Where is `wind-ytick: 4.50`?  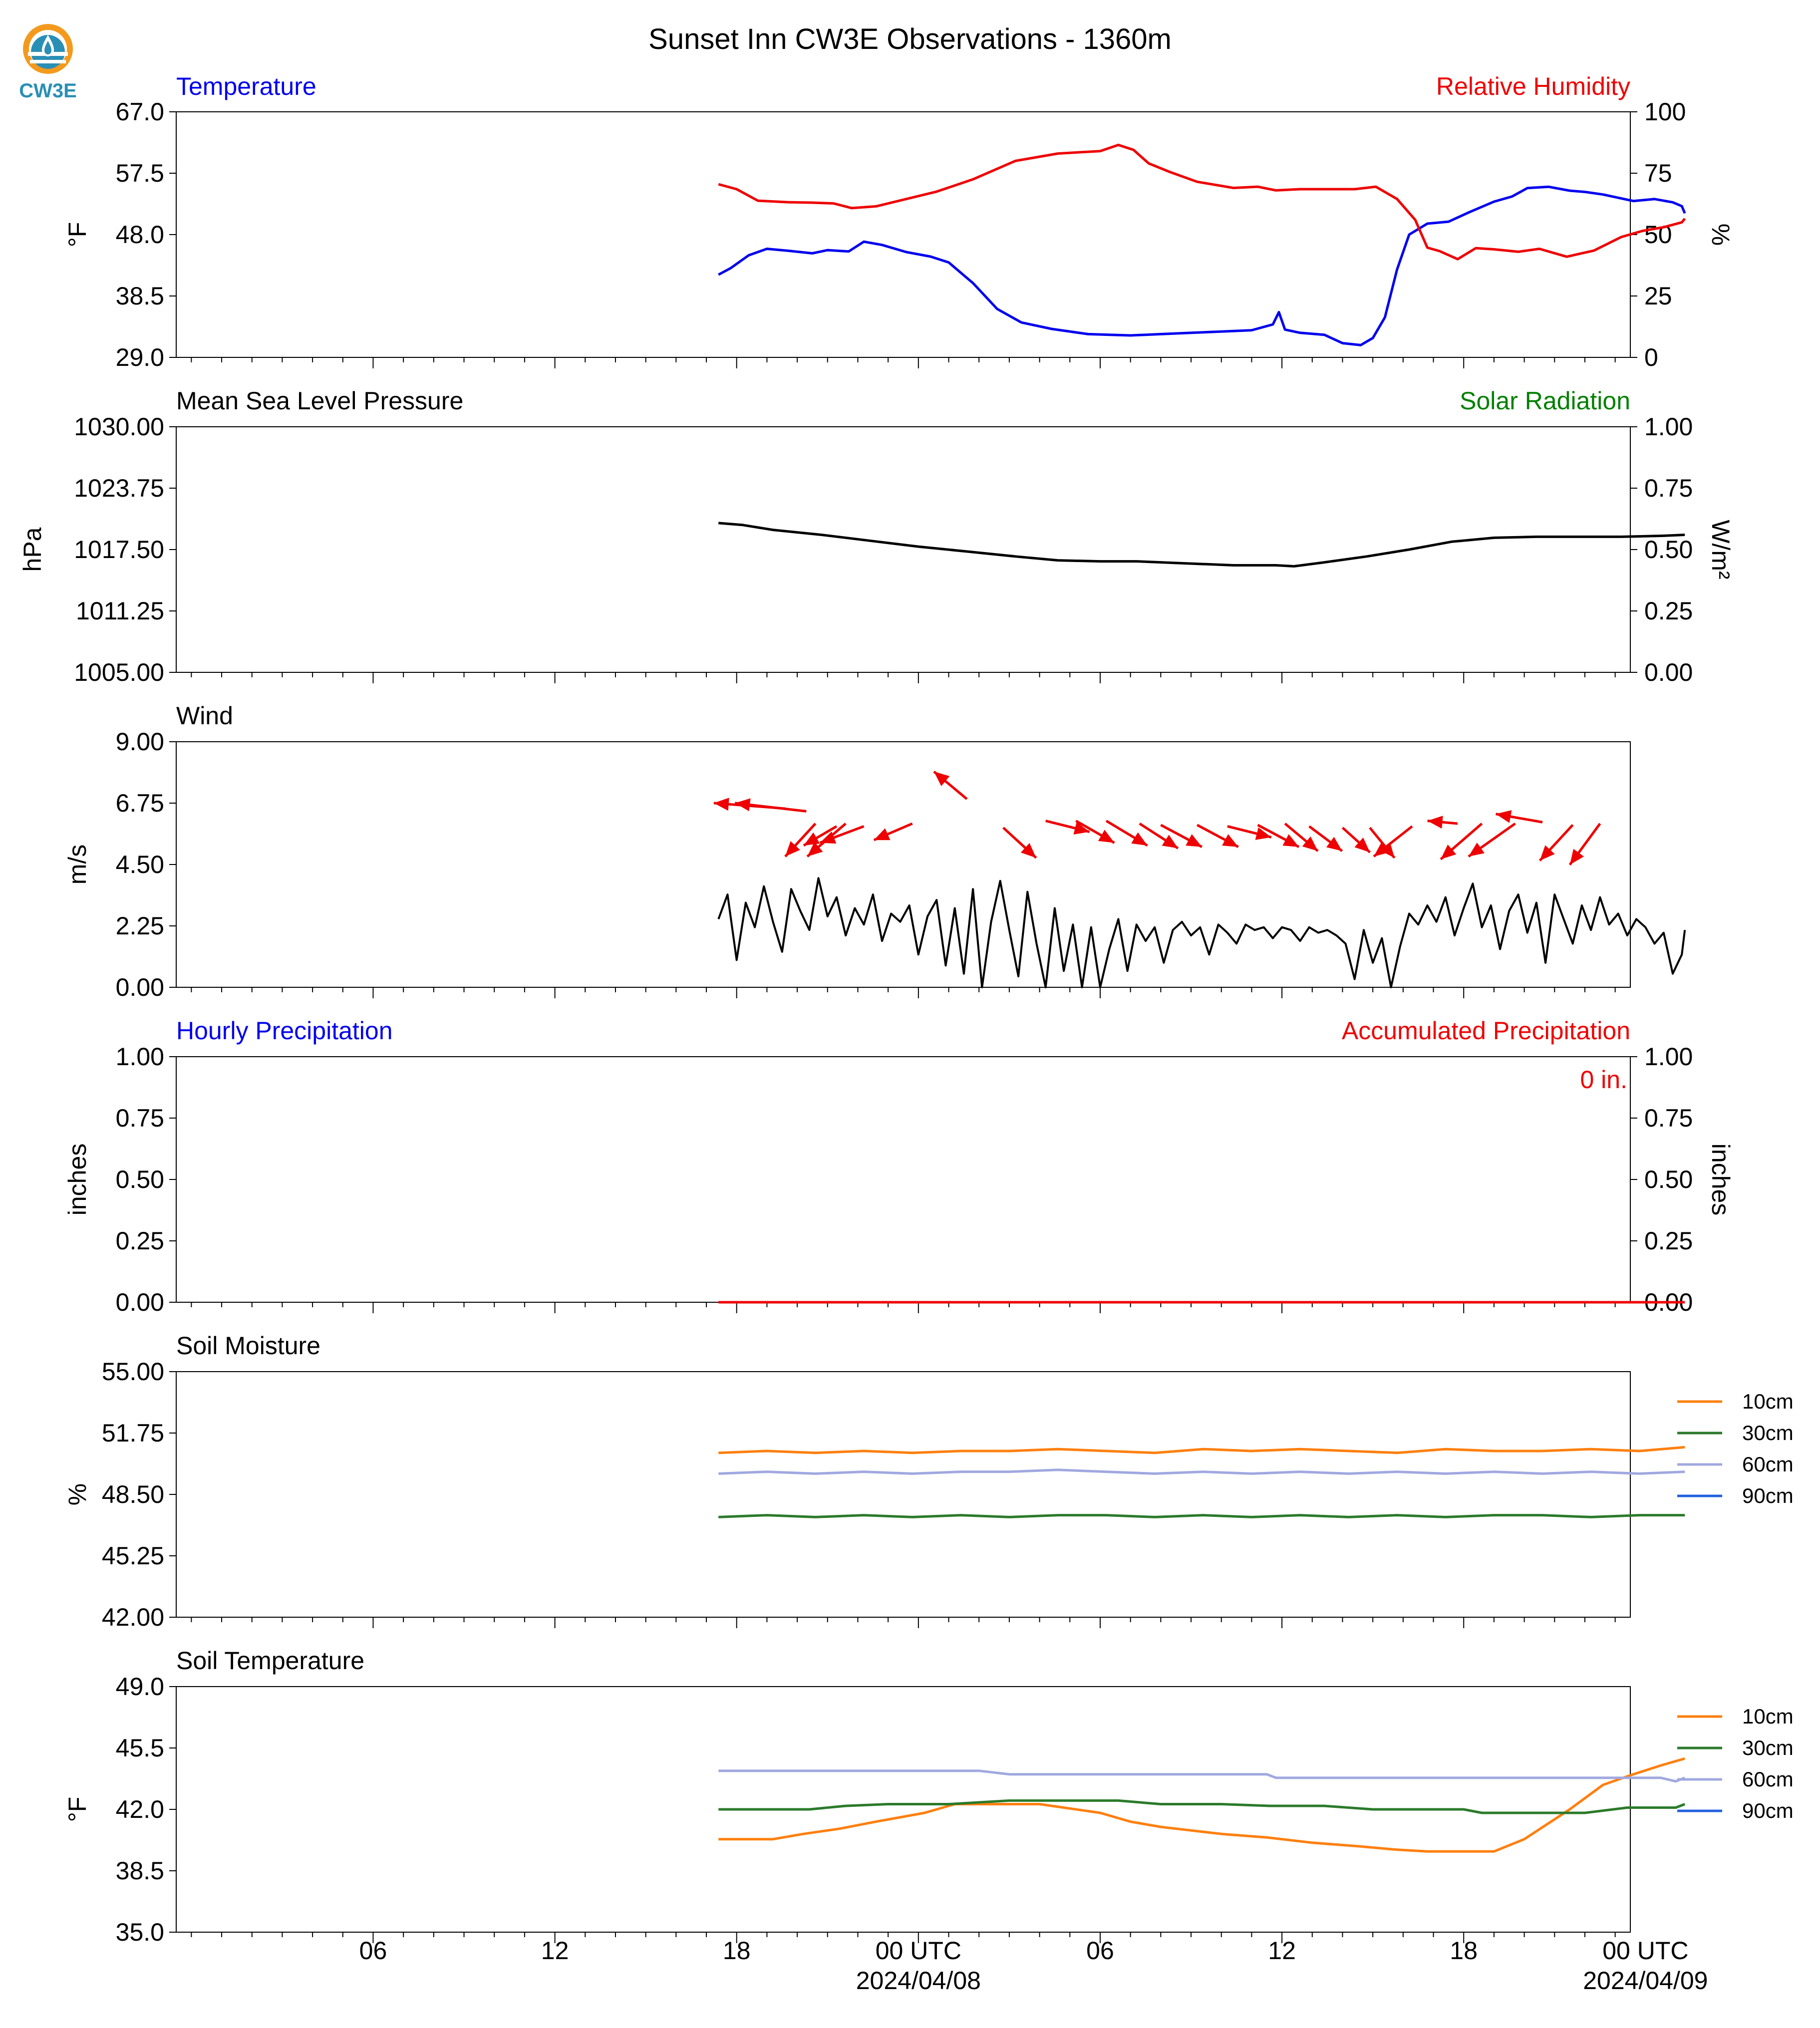 wind-ytick: 4.50 is located at coordinates (140, 864).